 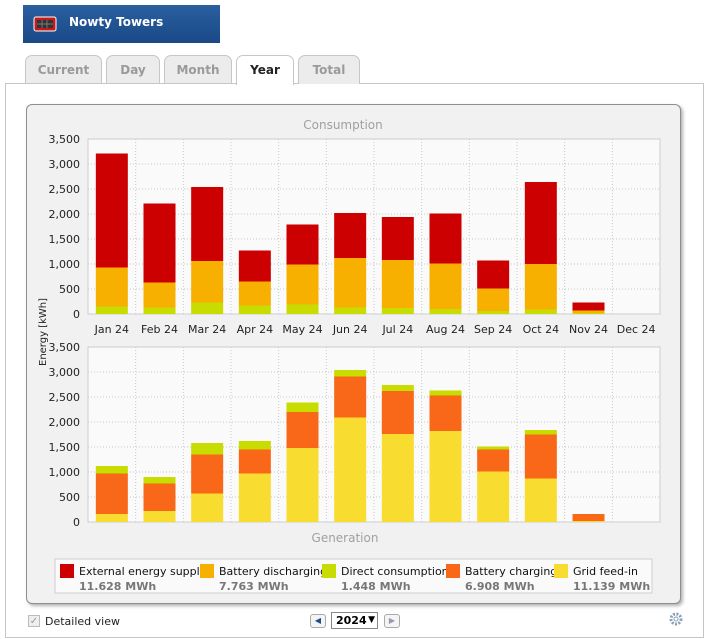 I want to click on tab-year: Year, so click(x=265, y=70).